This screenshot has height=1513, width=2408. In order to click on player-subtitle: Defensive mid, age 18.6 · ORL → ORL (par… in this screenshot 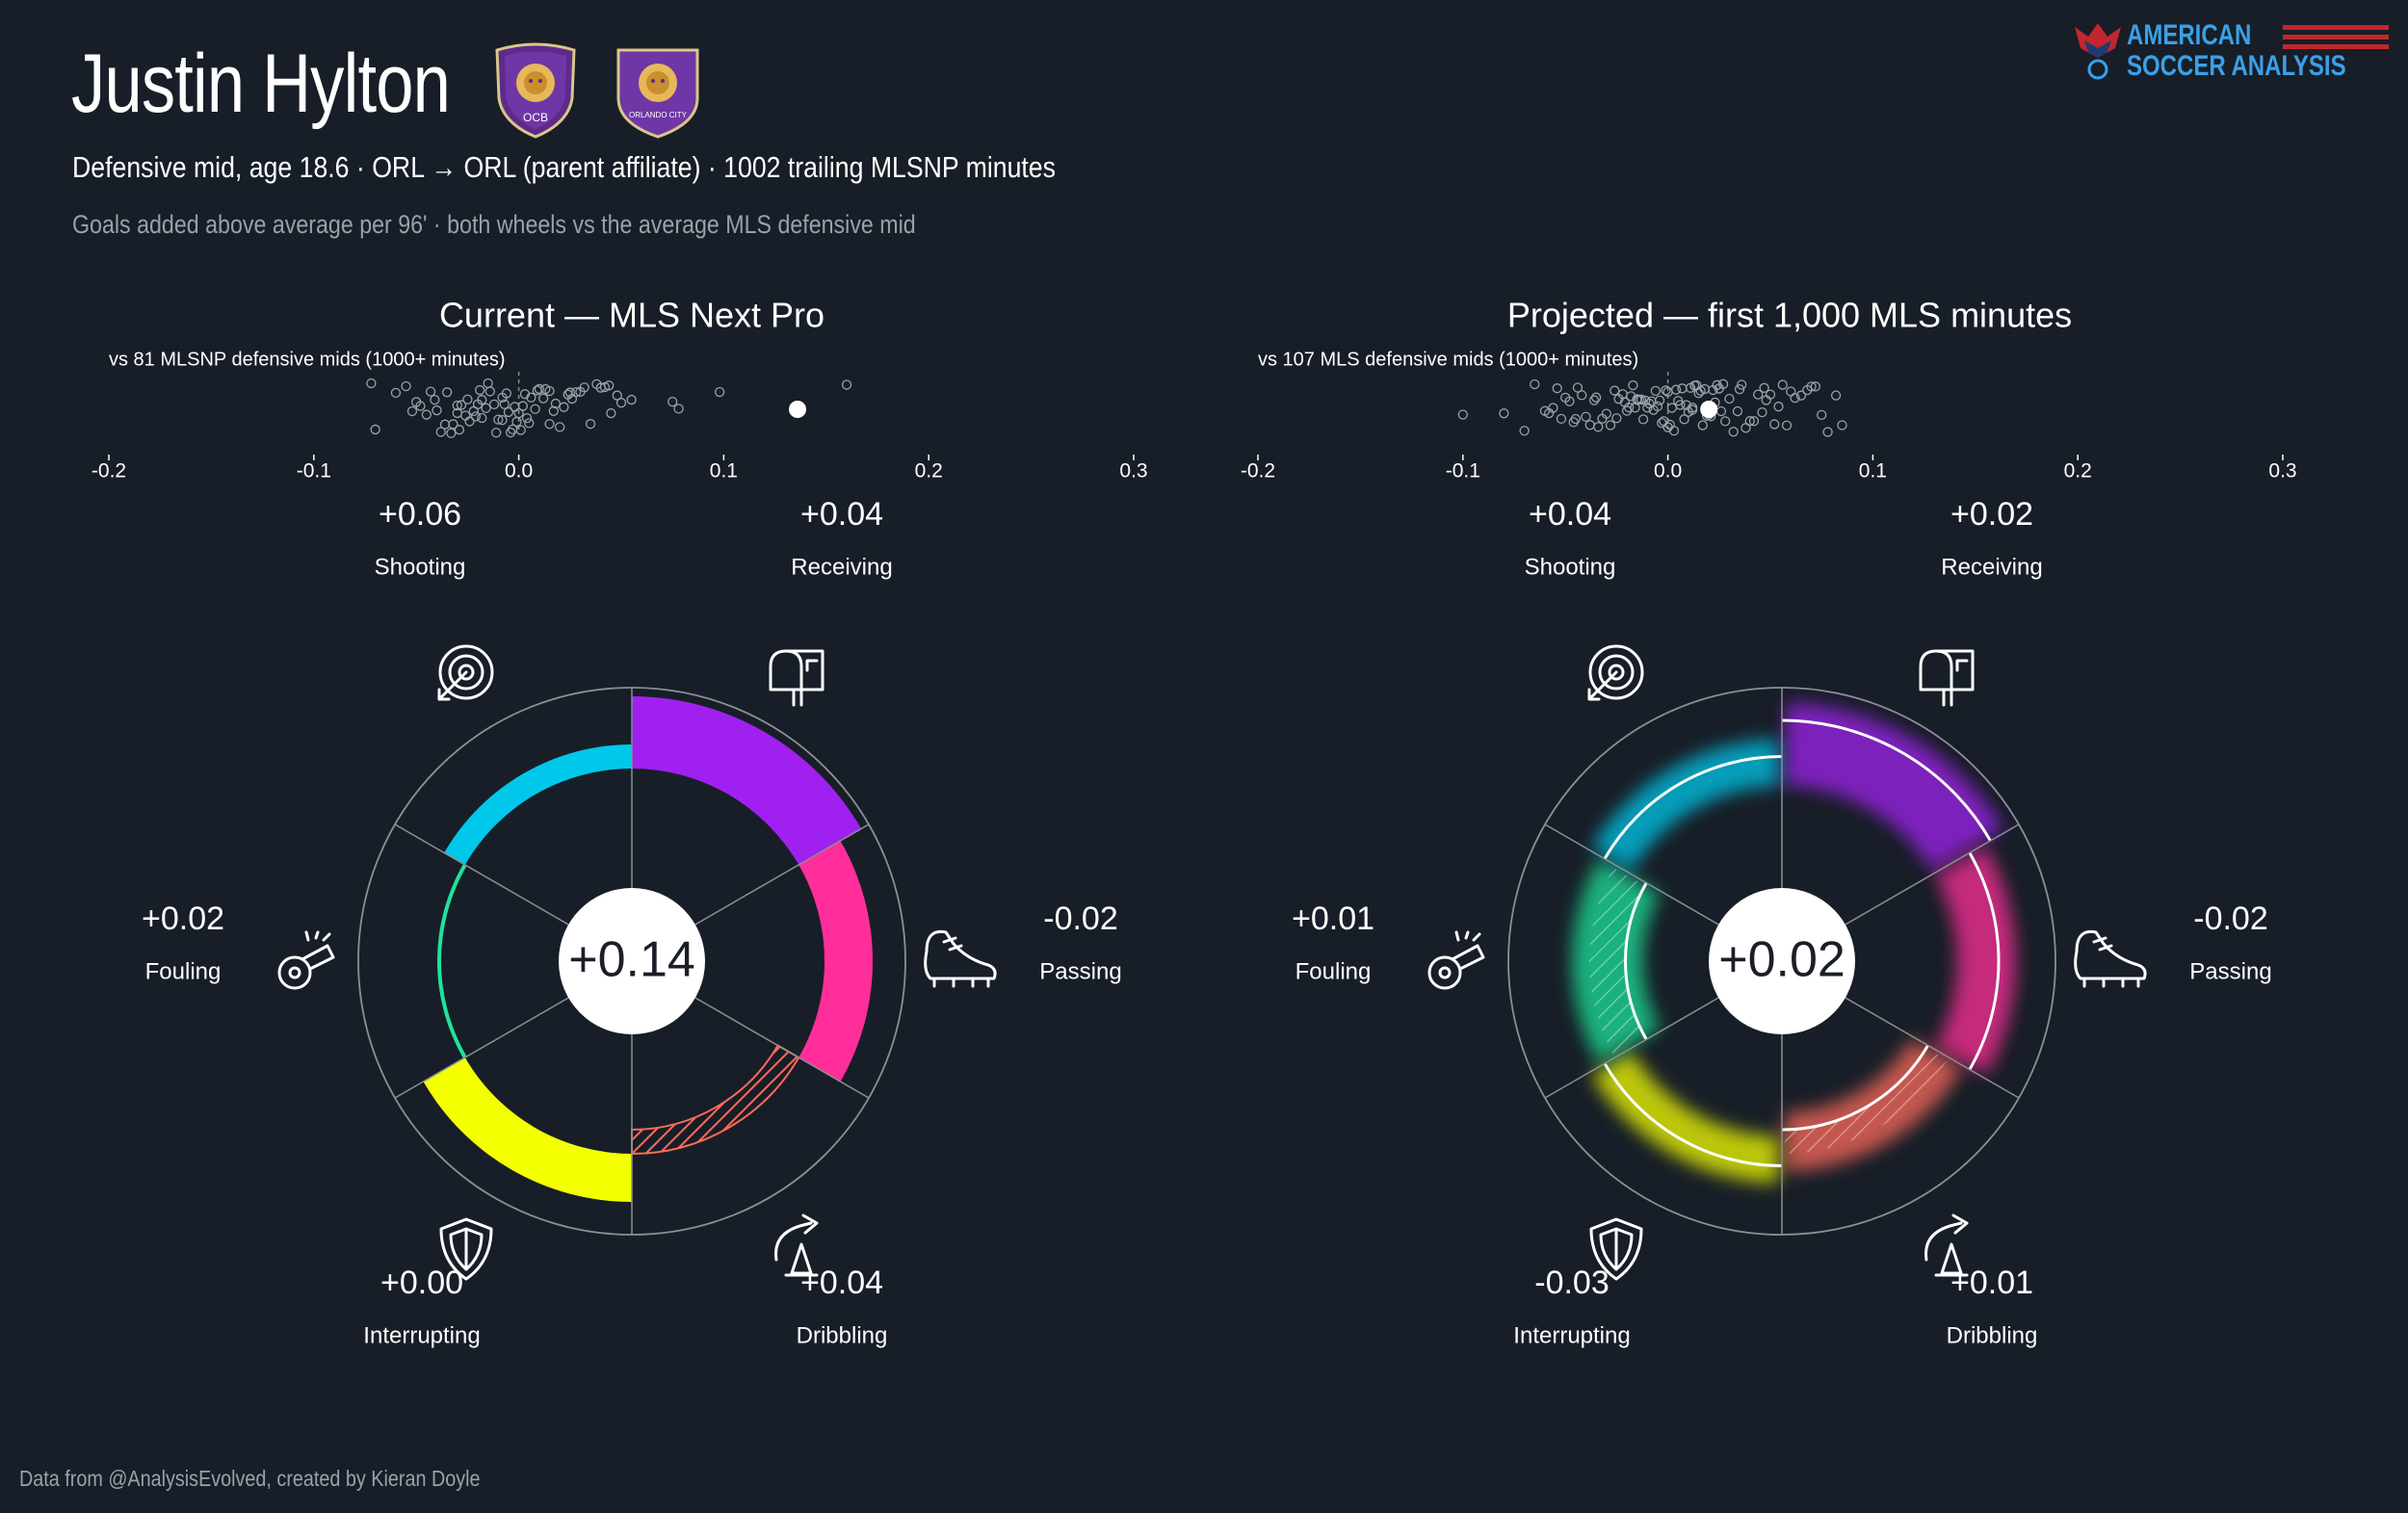, I will do `click(564, 167)`.